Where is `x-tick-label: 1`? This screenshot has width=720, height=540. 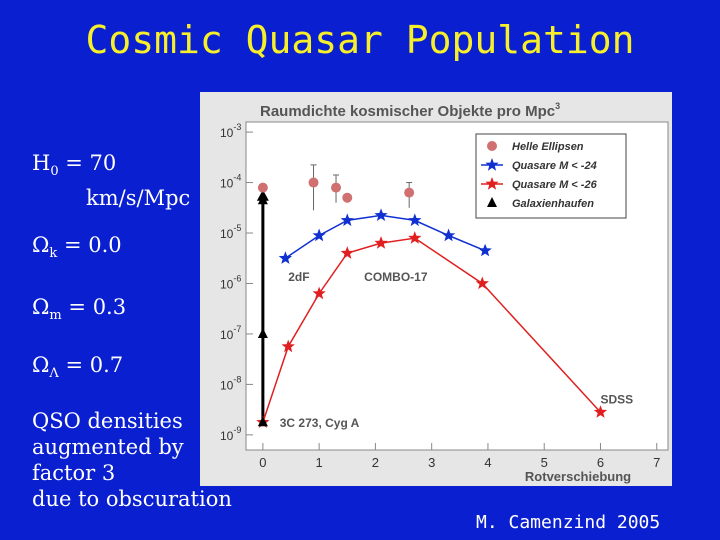 x-tick-label: 1 is located at coordinates (319, 462).